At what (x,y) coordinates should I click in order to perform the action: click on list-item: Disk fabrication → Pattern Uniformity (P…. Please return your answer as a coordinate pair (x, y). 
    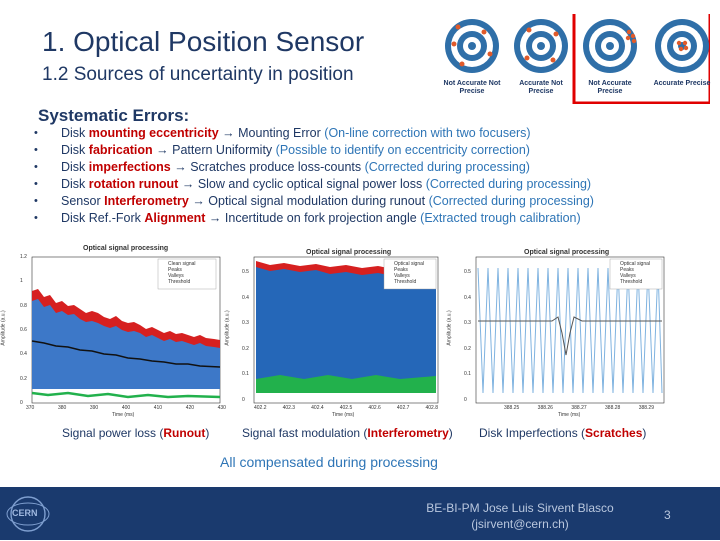
    Looking at the image, I should click on (314, 150).